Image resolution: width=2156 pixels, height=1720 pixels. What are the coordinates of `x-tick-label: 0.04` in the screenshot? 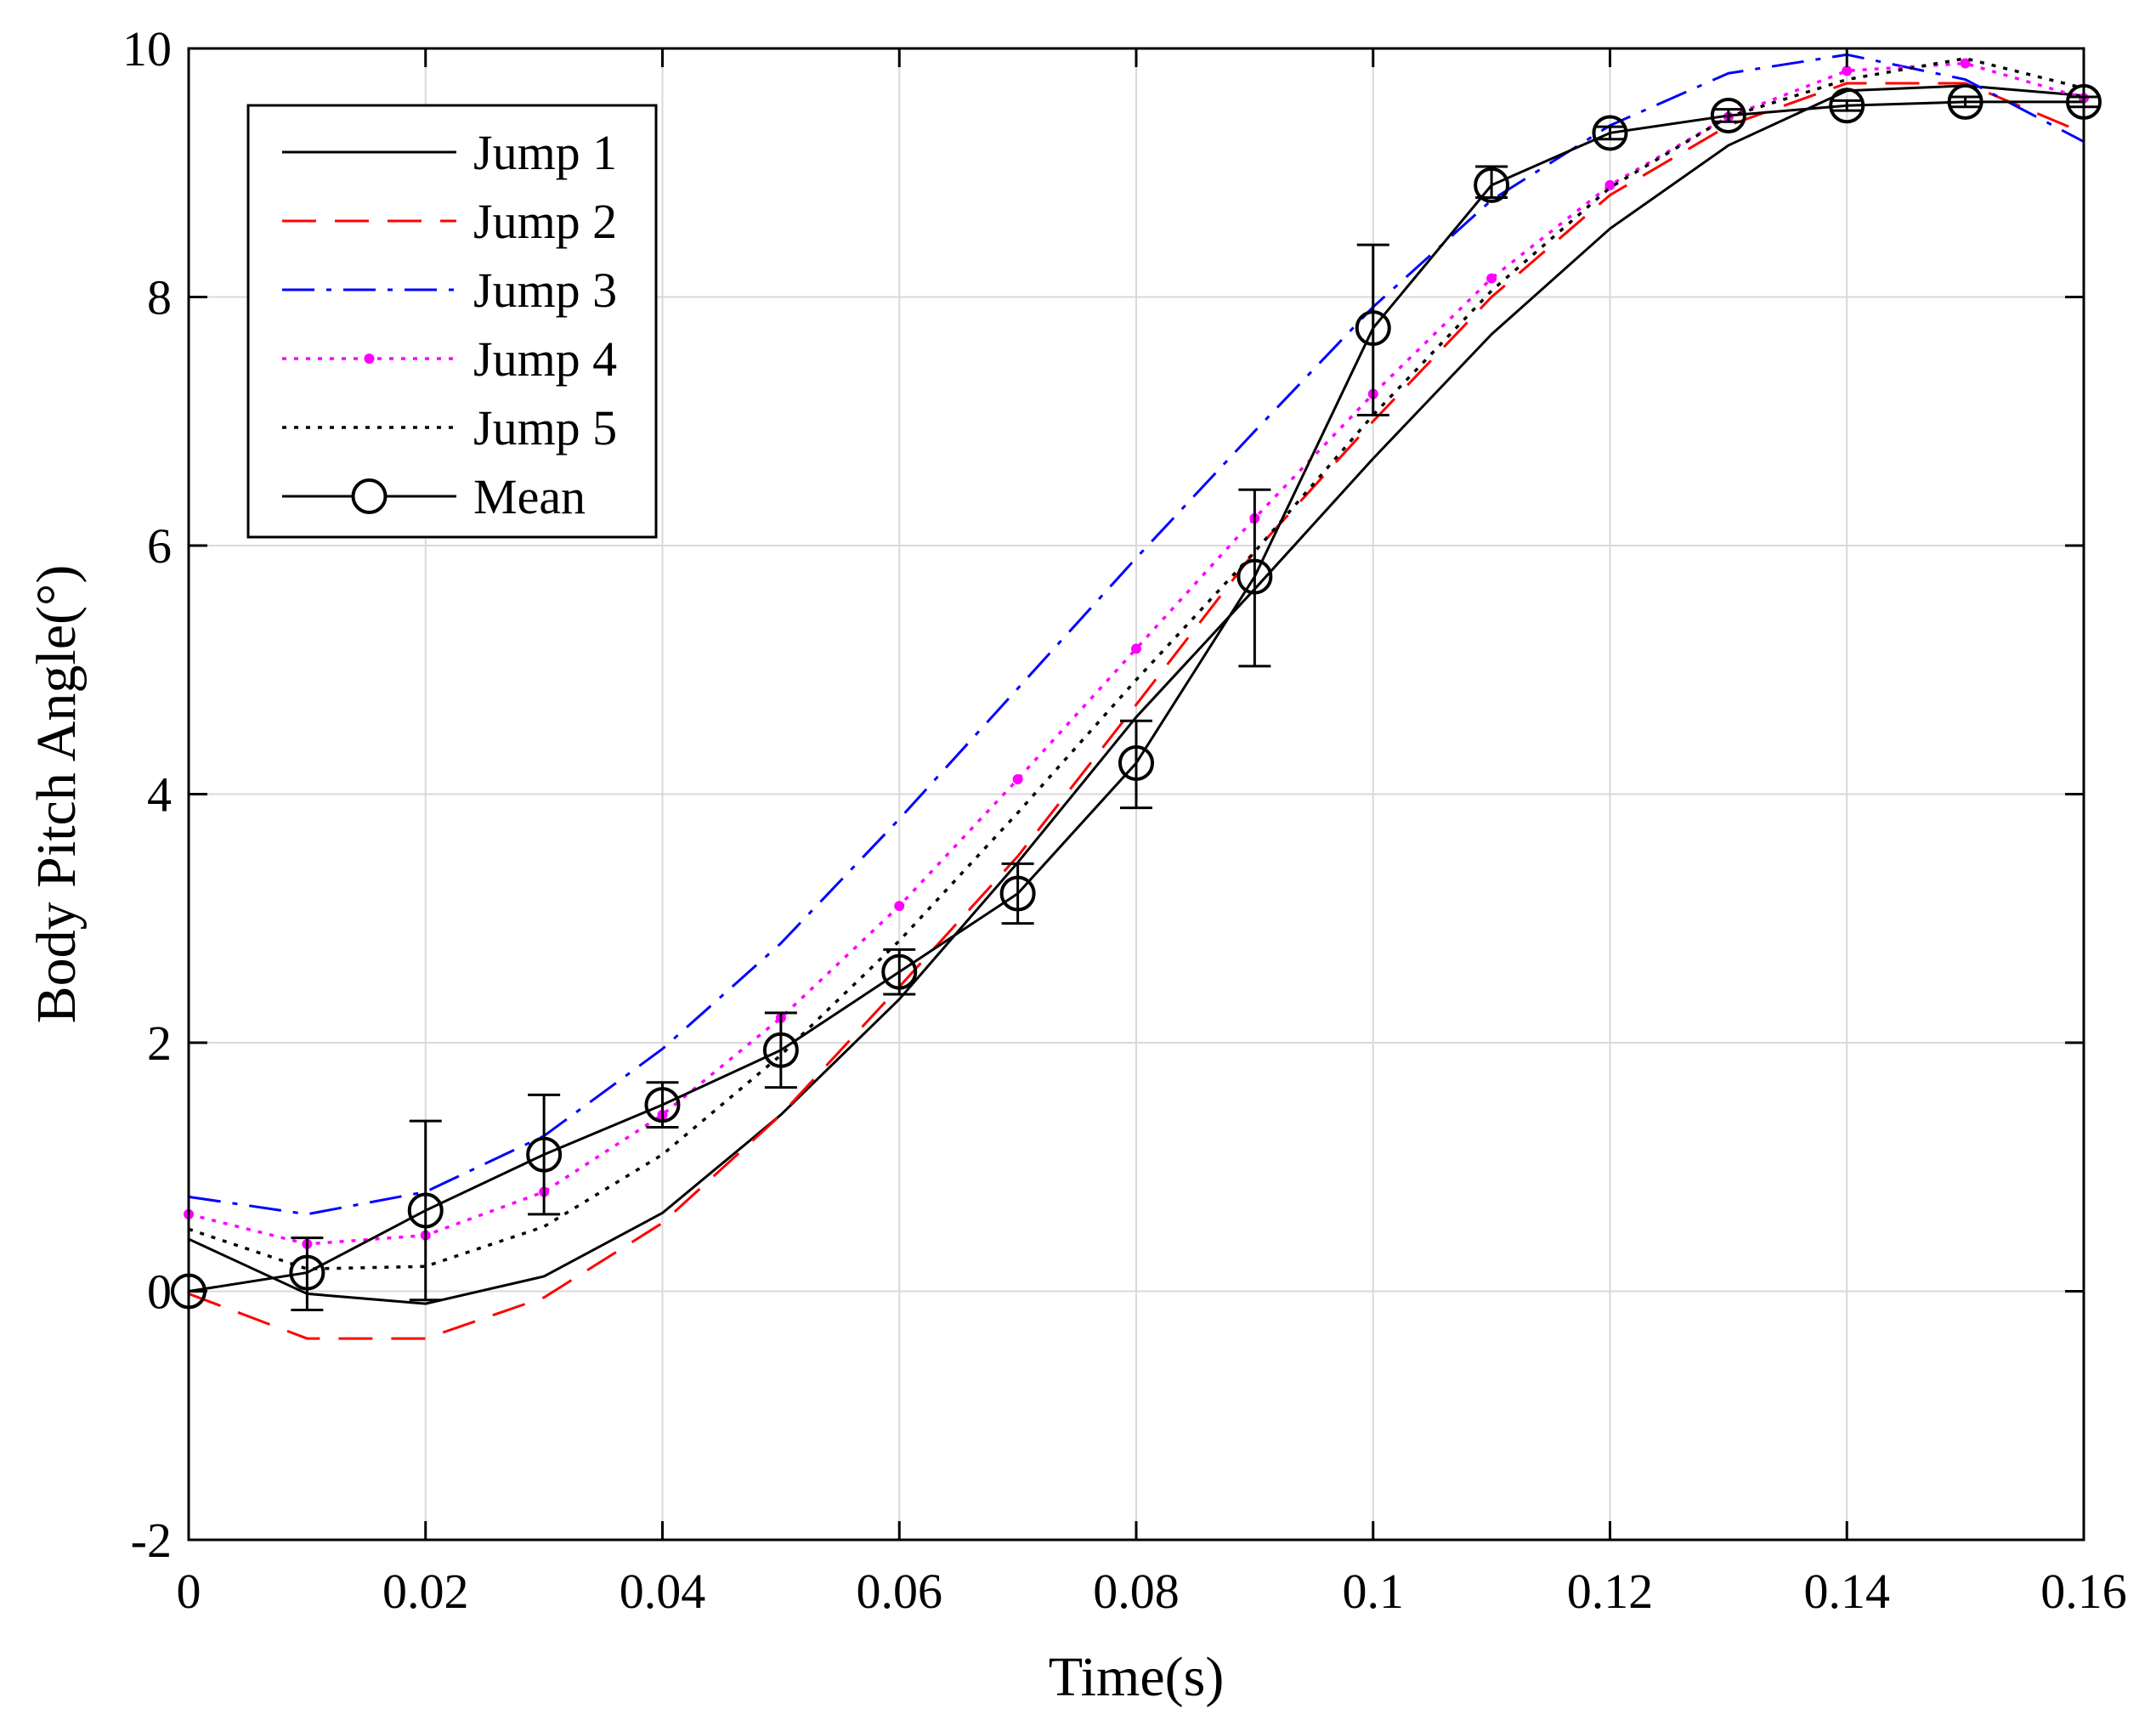 It's located at (663, 1591).